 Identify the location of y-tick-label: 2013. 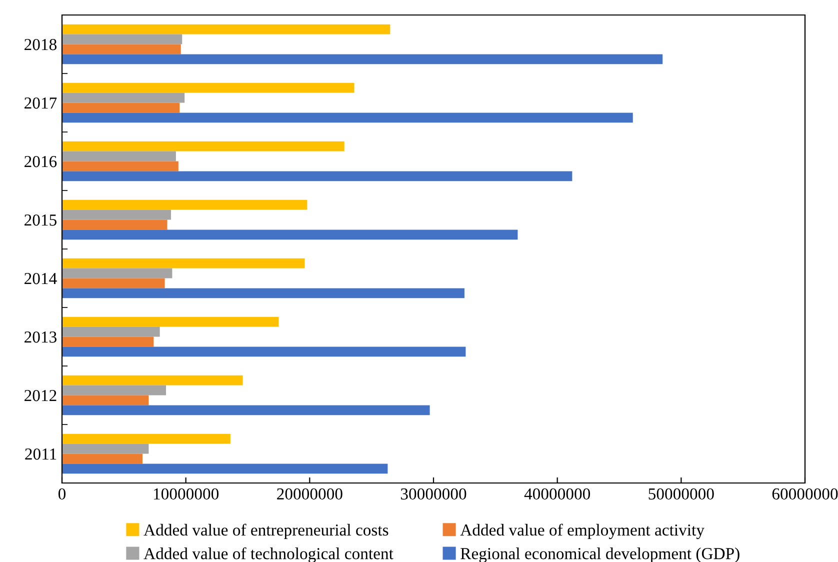
(40, 337).